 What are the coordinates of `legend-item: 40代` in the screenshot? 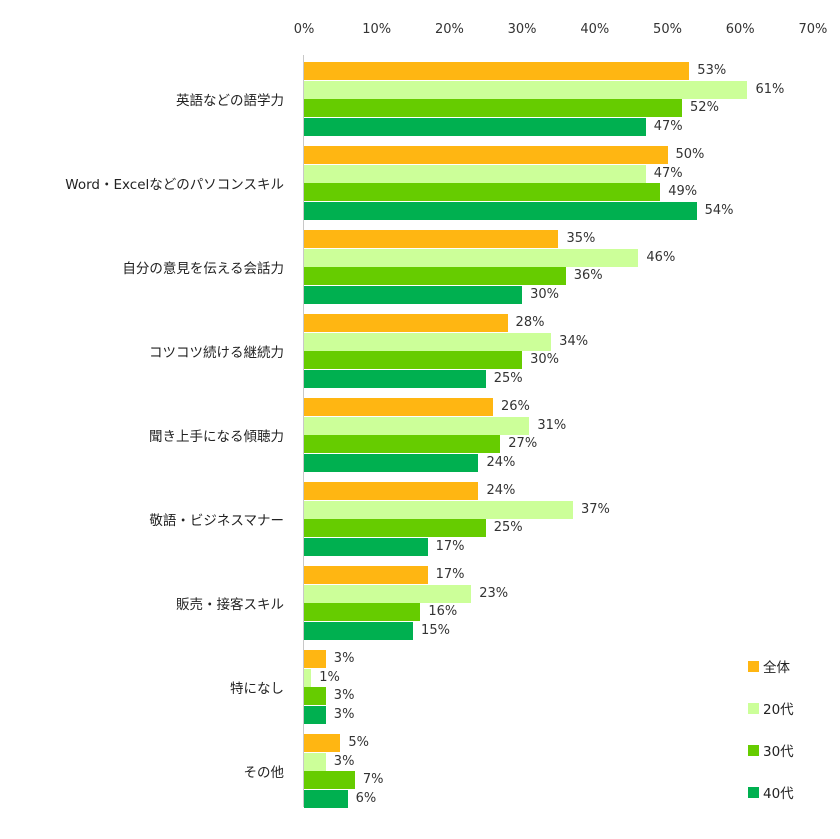 It's located at (771, 792).